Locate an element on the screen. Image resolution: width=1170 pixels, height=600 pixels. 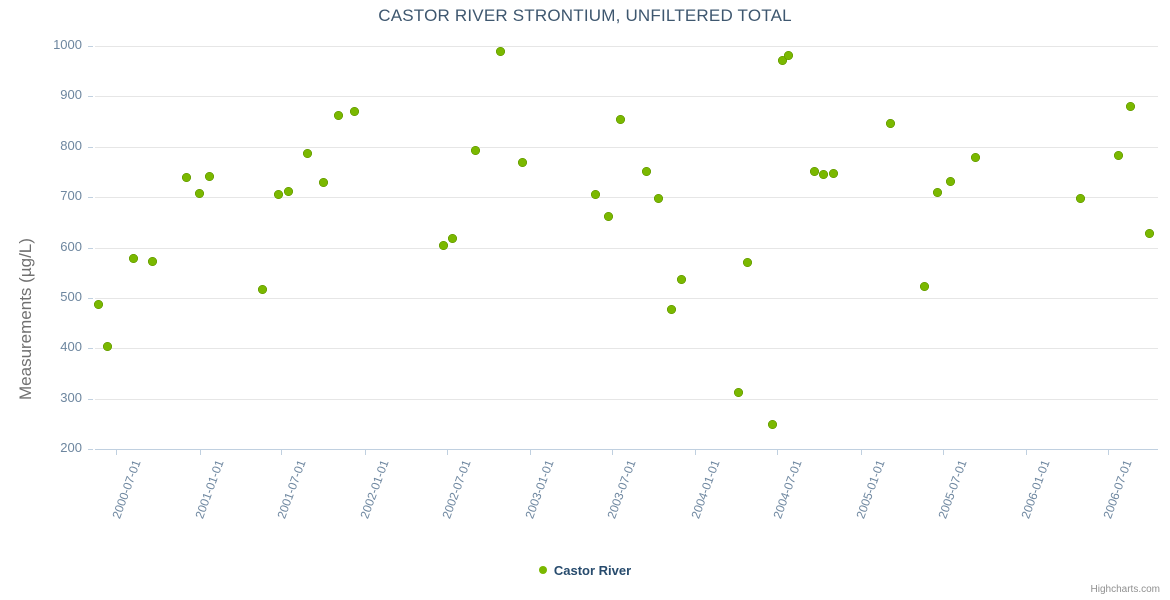
y-tick-label: 800 is located at coordinates (71, 145).